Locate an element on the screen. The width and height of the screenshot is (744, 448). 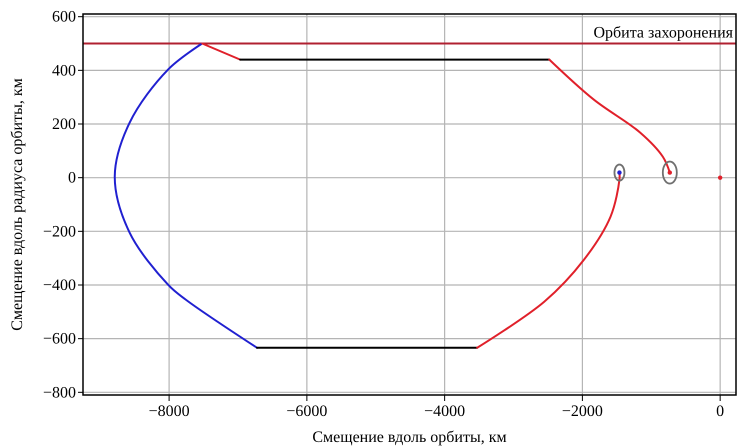
x-tick-label: −6000 is located at coordinates (307, 411).